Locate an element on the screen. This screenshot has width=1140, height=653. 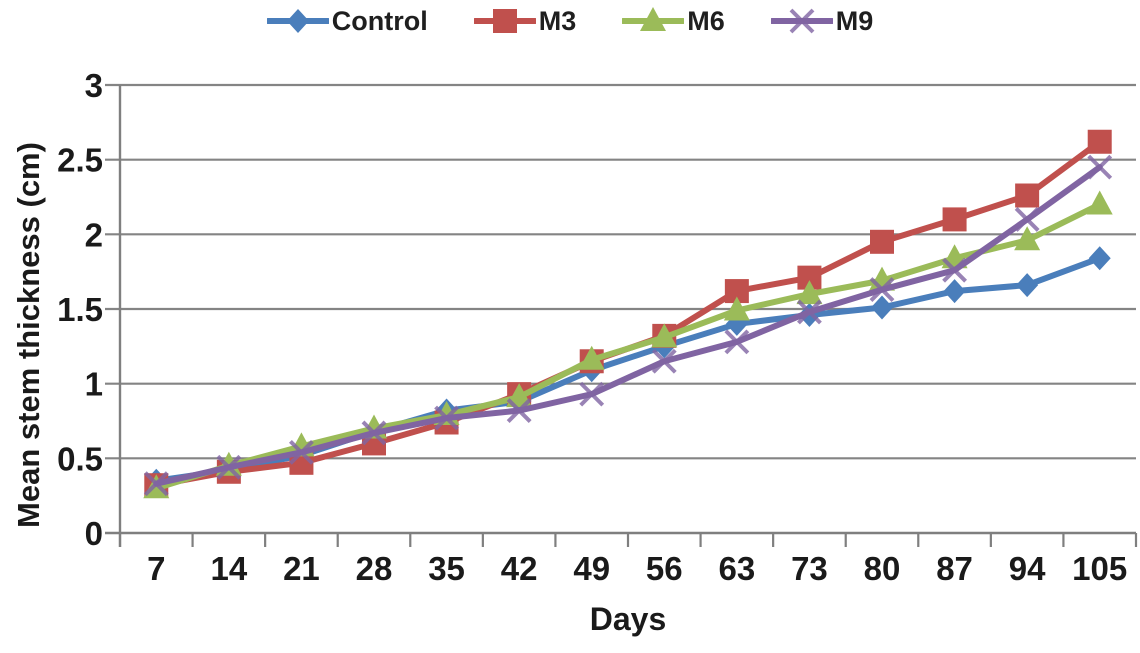
y-tick-label: 1.5 is located at coordinates (80, 309).